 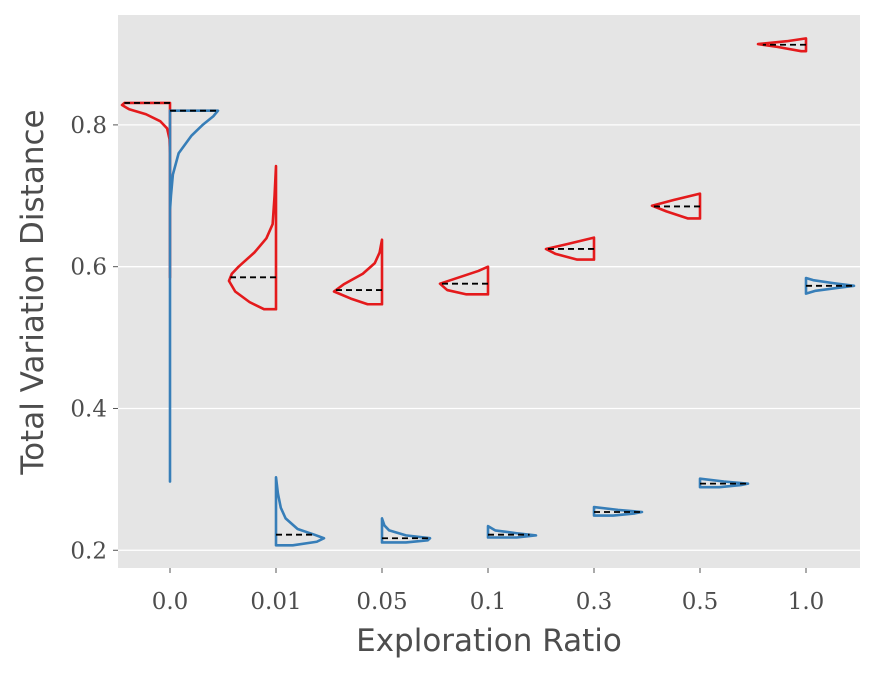 What do you see at coordinates (88, 551) in the screenshot?
I see `y-tick-label: 0.2` at bounding box center [88, 551].